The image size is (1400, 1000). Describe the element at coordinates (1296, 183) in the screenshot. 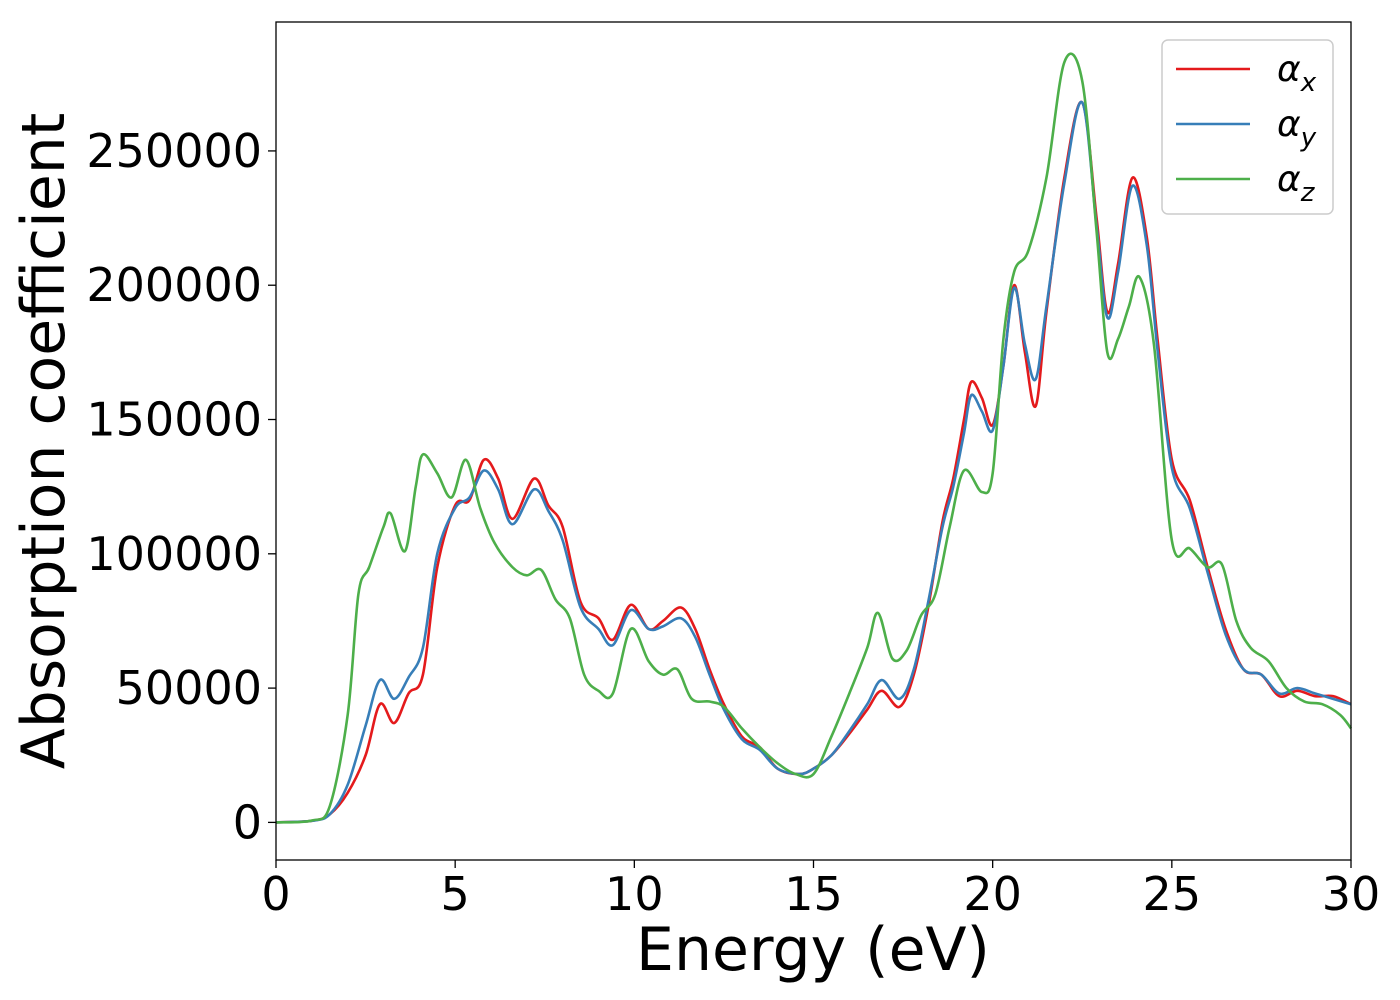

I see `legend-label-z: αz` at that location.